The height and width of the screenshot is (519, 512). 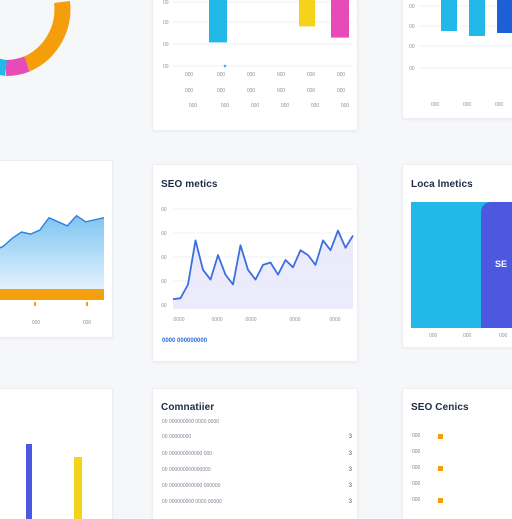 I want to click on area-line, so click(x=52, y=231).